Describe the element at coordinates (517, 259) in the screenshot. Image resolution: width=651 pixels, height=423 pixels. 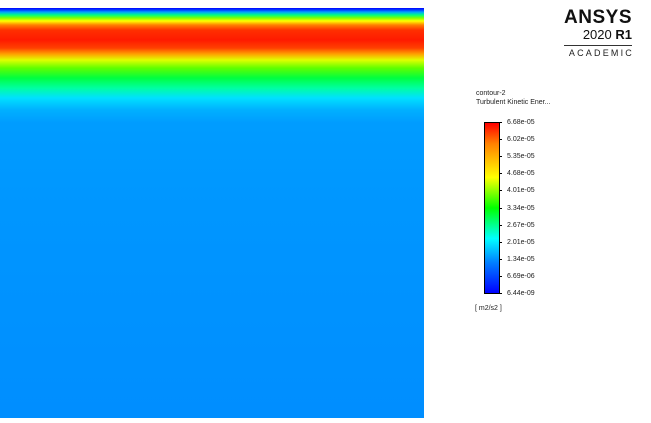
I see `colorbar-tick-label: 1.34e-05` at that location.